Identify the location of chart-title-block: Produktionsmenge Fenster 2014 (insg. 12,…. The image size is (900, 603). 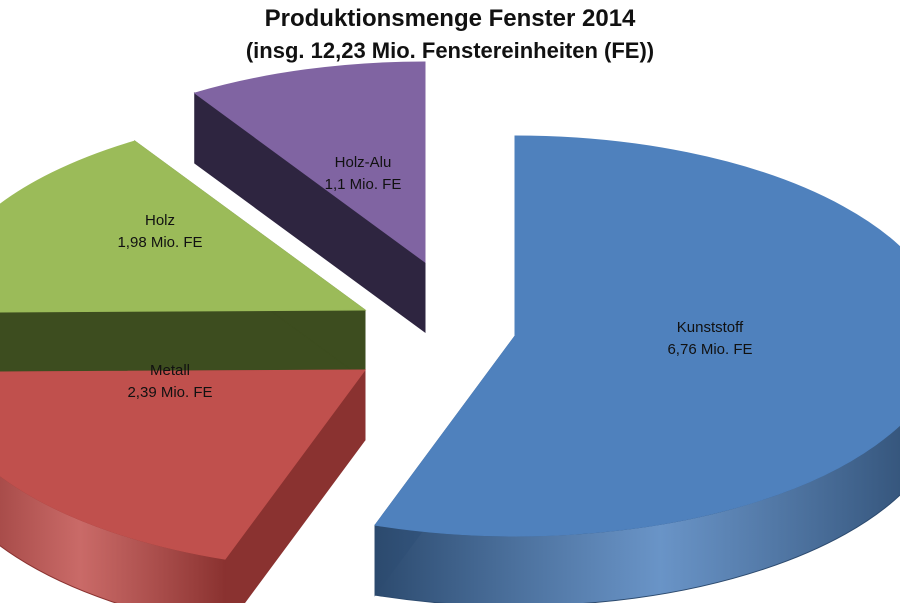
(450, 33).